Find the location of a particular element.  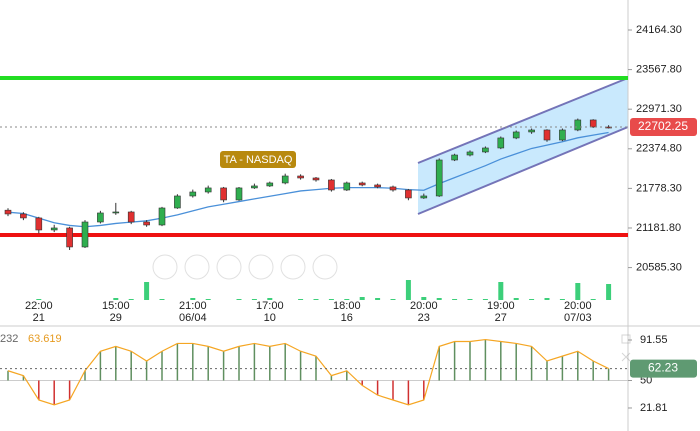

channel-upper is located at coordinates (523, 120).